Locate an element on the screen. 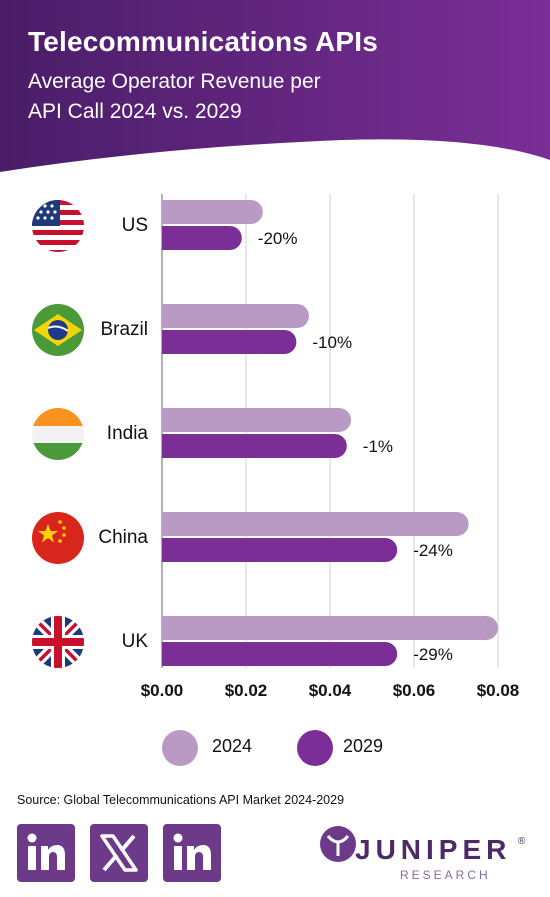 The image size is (550, 897). x-tick-label: $0.02 is located at coordinates (246, 690).